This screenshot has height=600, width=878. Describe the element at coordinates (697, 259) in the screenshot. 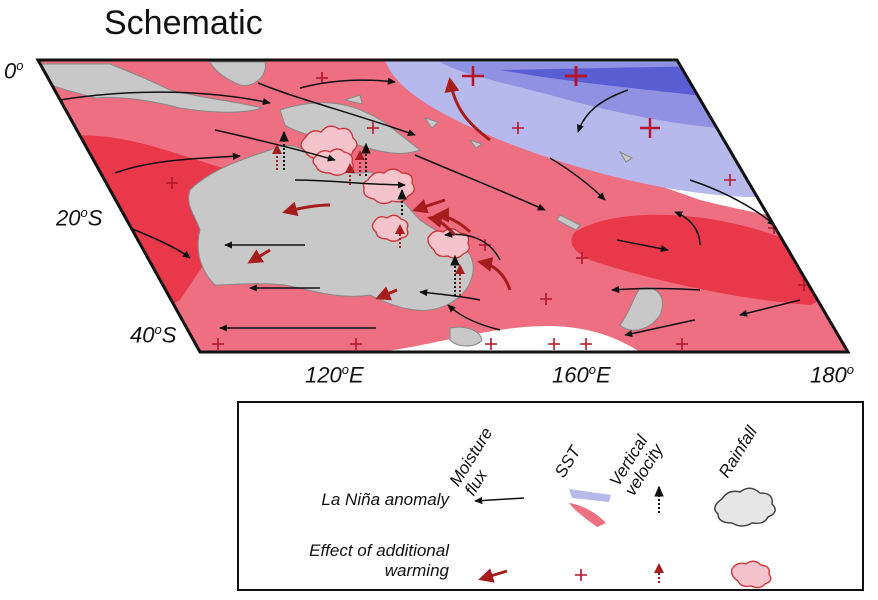

I see `warm-sst-strong-east` at that location.